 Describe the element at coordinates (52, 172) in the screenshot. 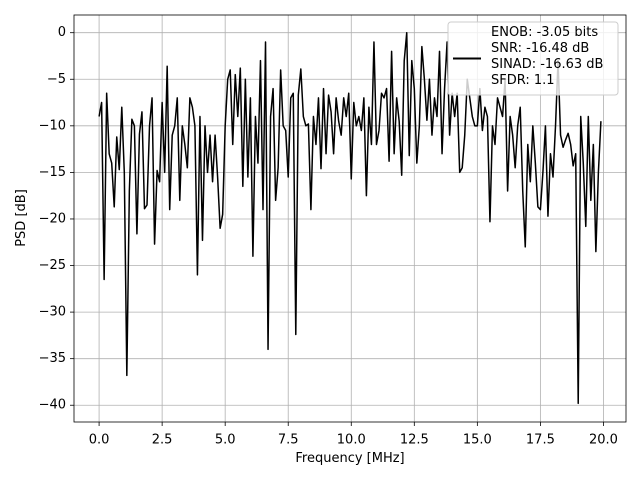

I see `y-tick-label: −15` at that location.